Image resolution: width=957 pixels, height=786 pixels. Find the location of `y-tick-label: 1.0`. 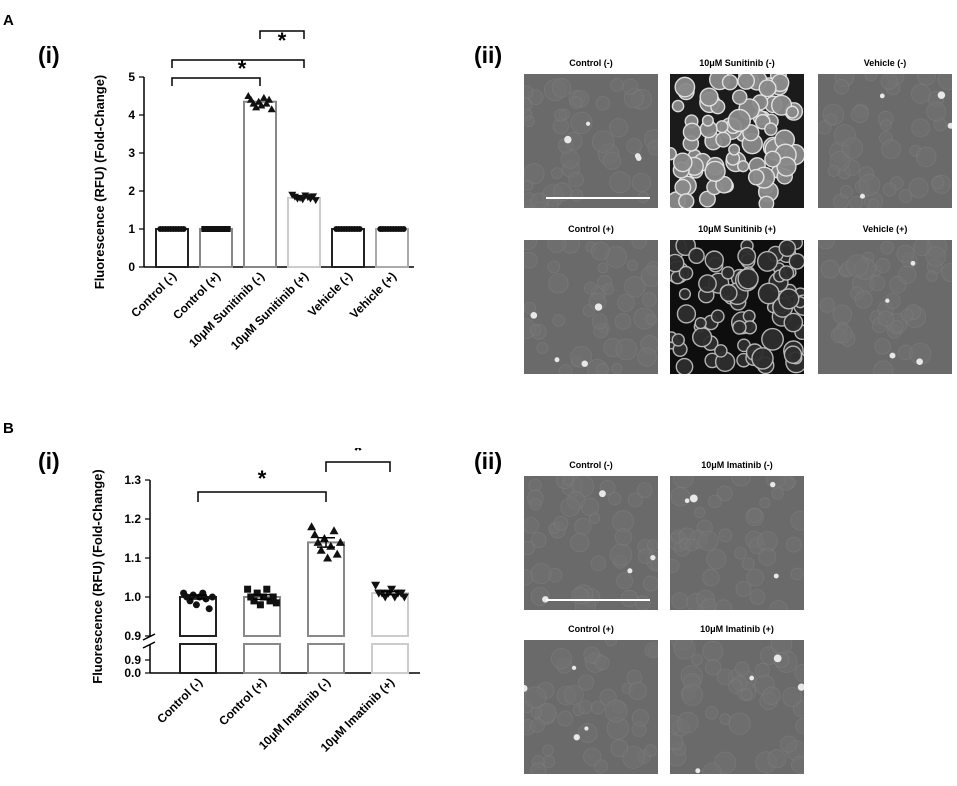

y-tick-label: 1.0 is located at coordinates (132, 597).